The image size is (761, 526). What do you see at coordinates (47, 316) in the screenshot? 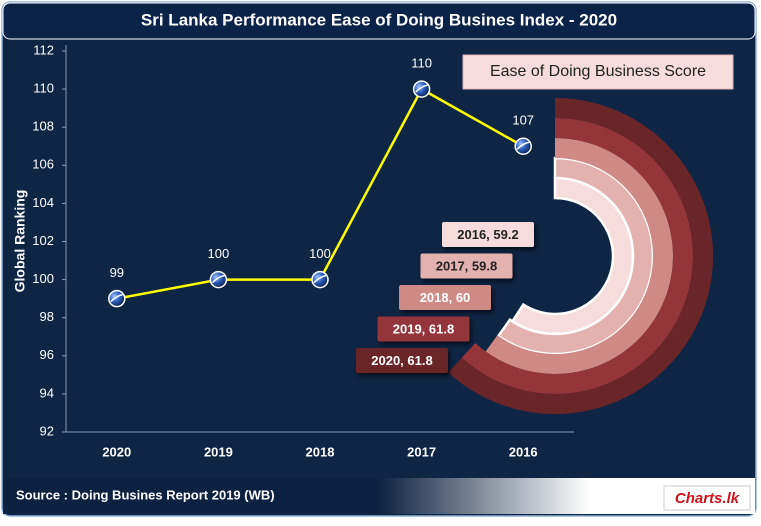
I see `y-tick-label: 98` at bounding box center [47, 316].